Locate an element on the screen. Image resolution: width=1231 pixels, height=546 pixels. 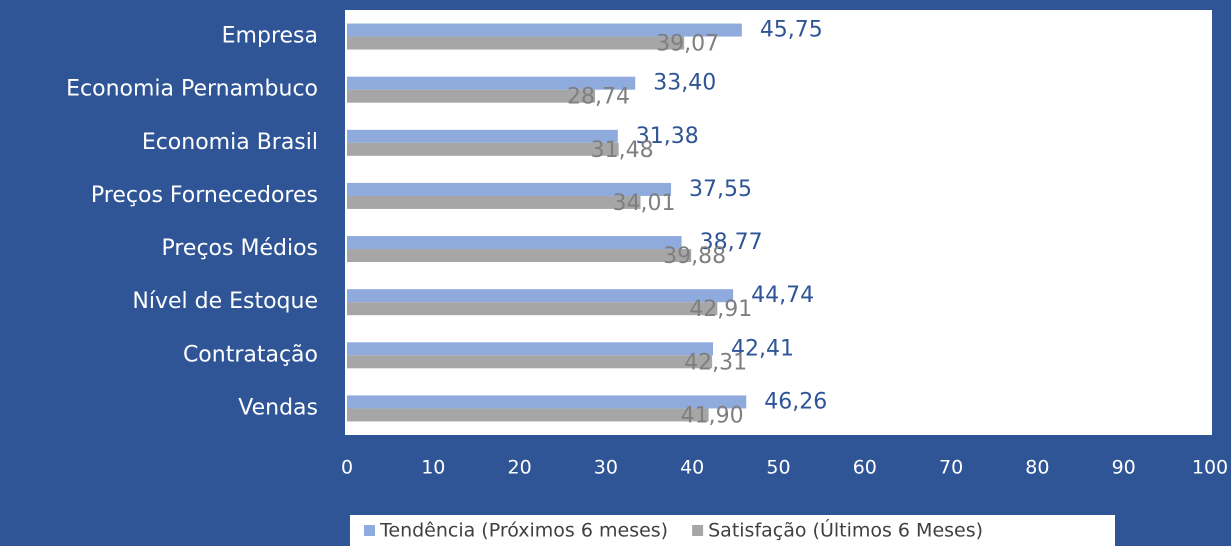
x-tick-label: 60 is located at coordinates (865, 468).